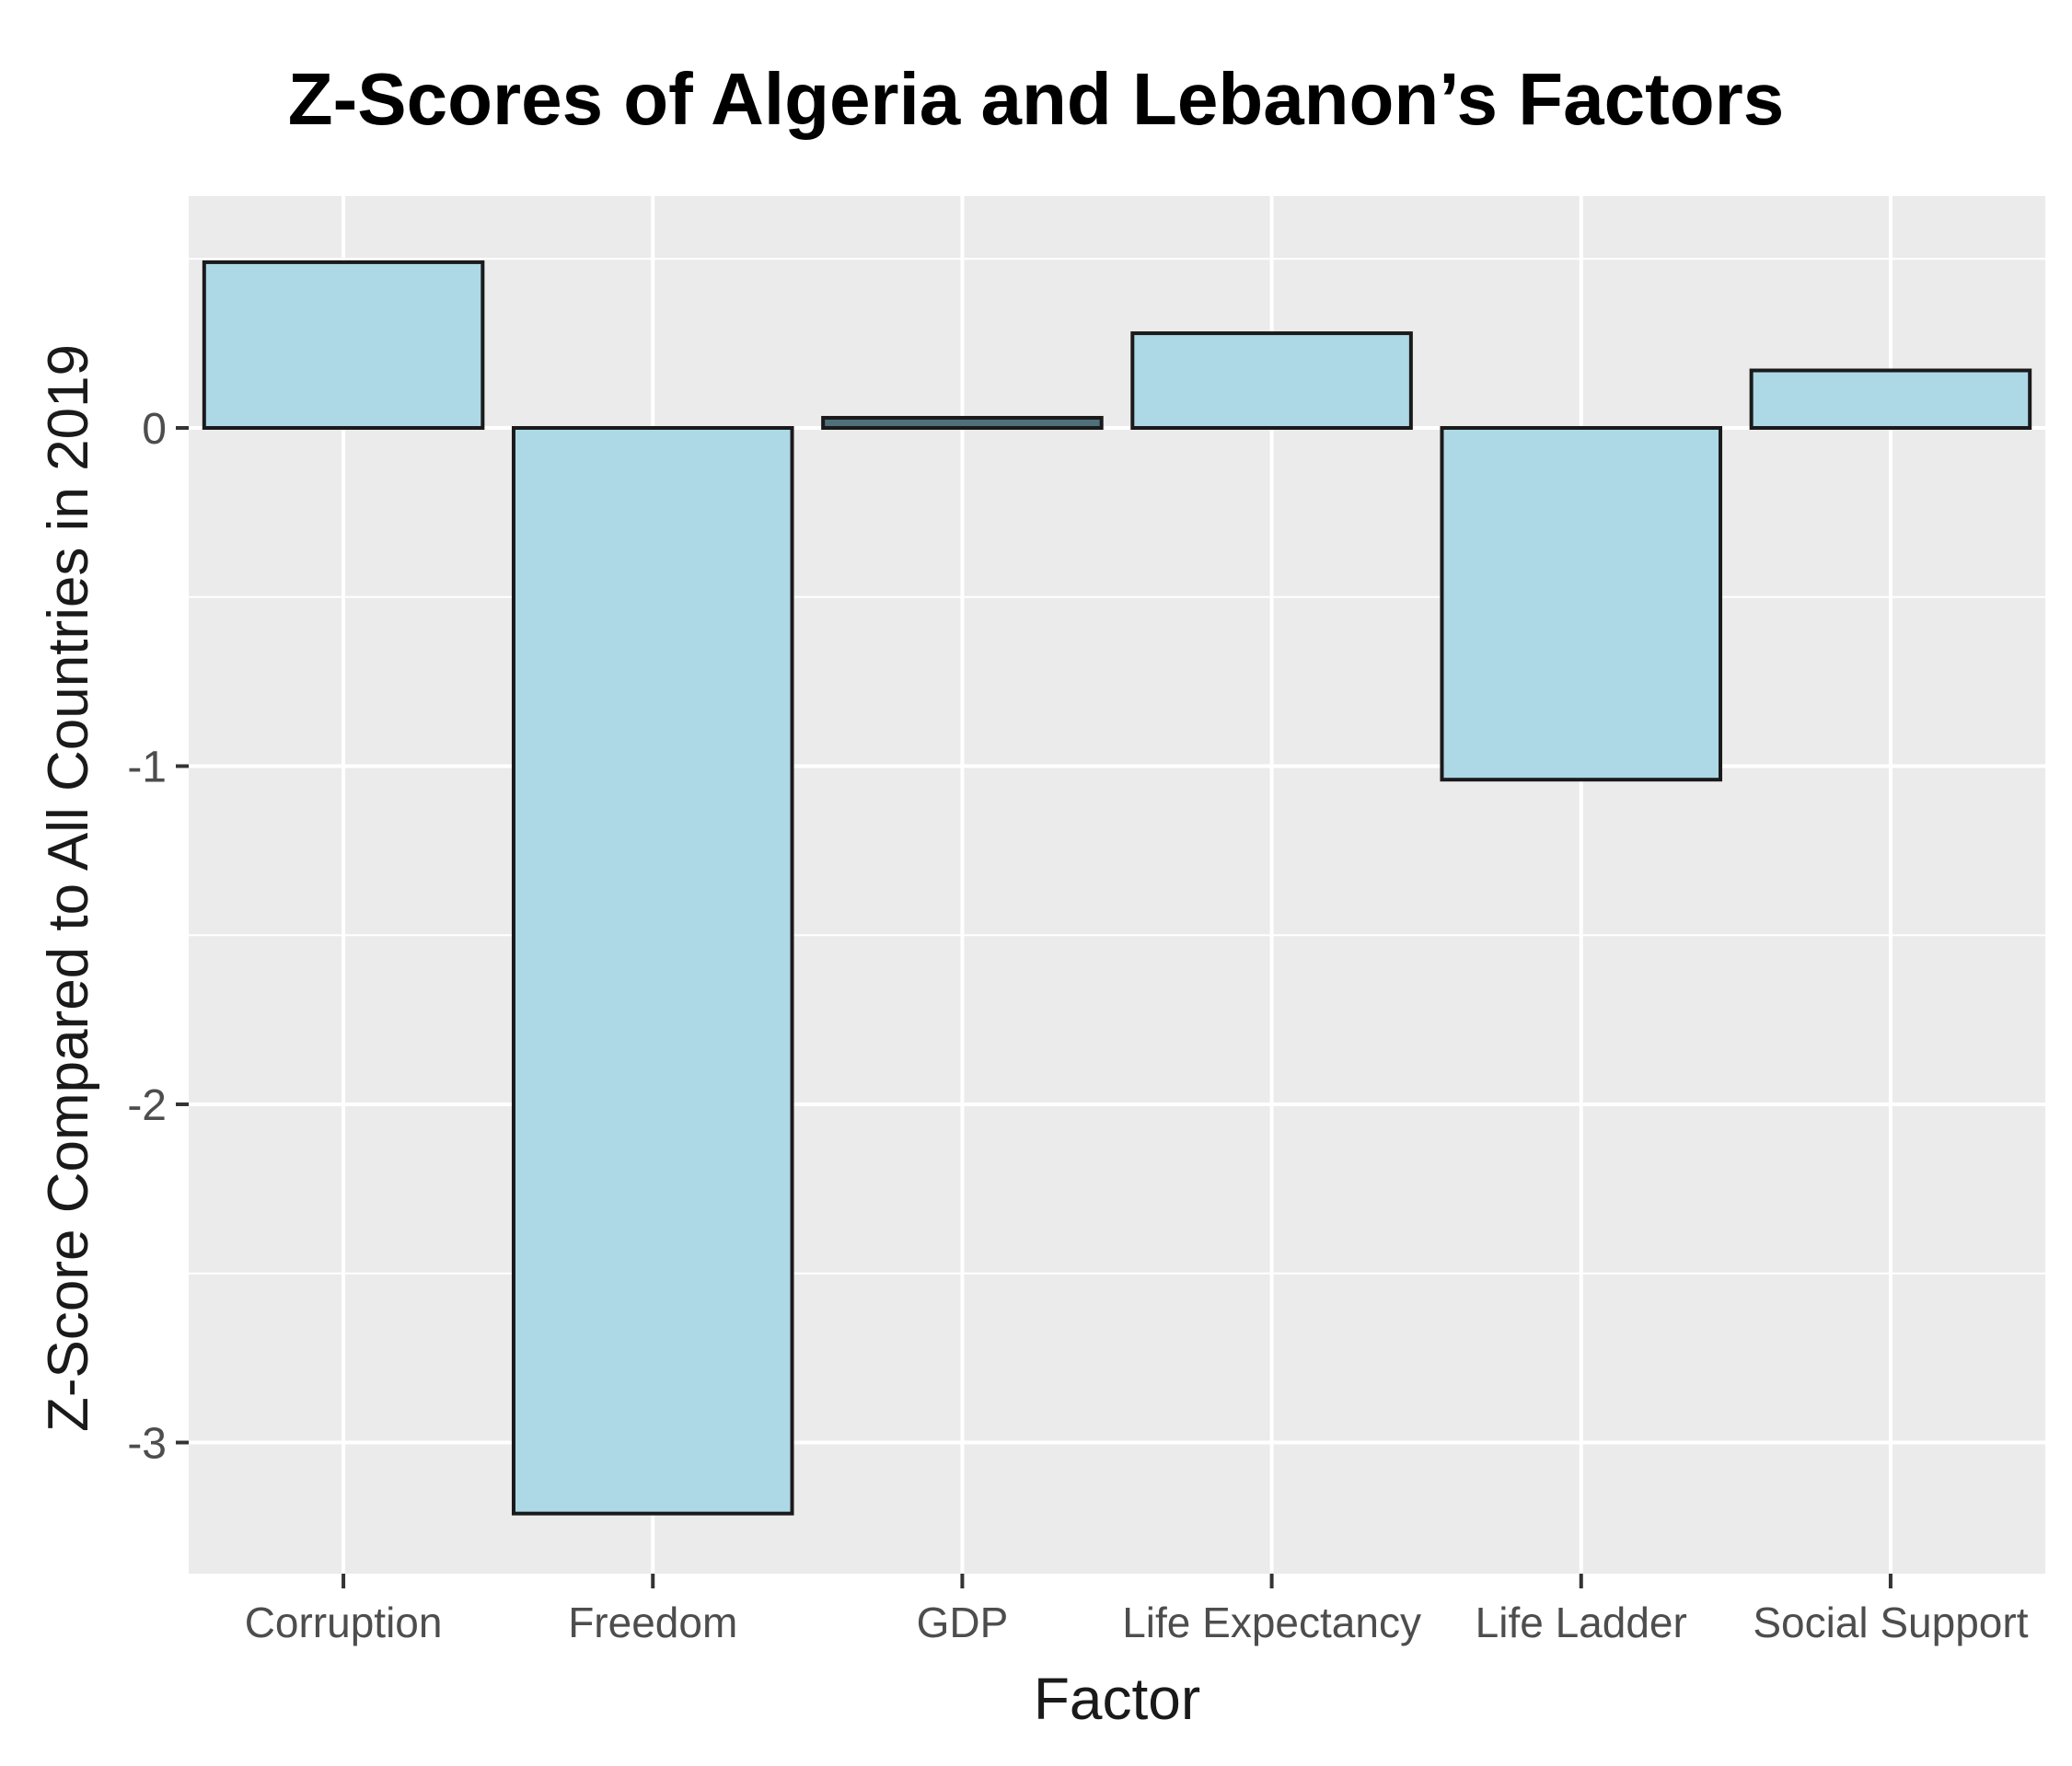 This screenshot has height=1766, width=2072. Describe the element at coordinates (1891, 1622) in the screenshot. I see `x-tick-label: Social Support` at that location.